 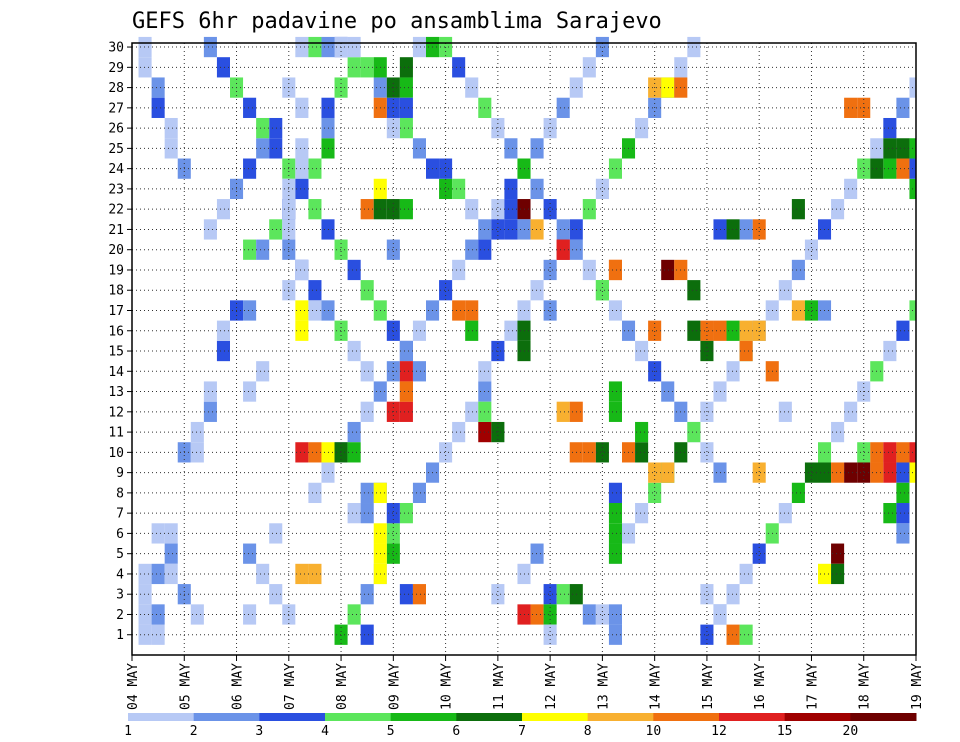 What do you see at coordinates (116, 311) in the screenshot?
I see `y-tick-label: 17` at bounding box center [116, 311].